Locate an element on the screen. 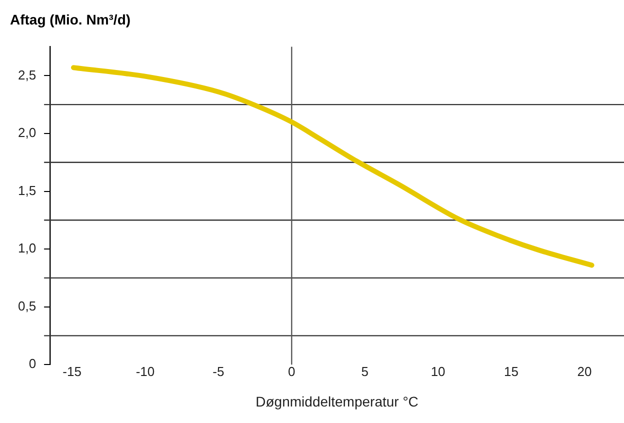  x-tick-label: 5 is located at coordinates (364, 371).